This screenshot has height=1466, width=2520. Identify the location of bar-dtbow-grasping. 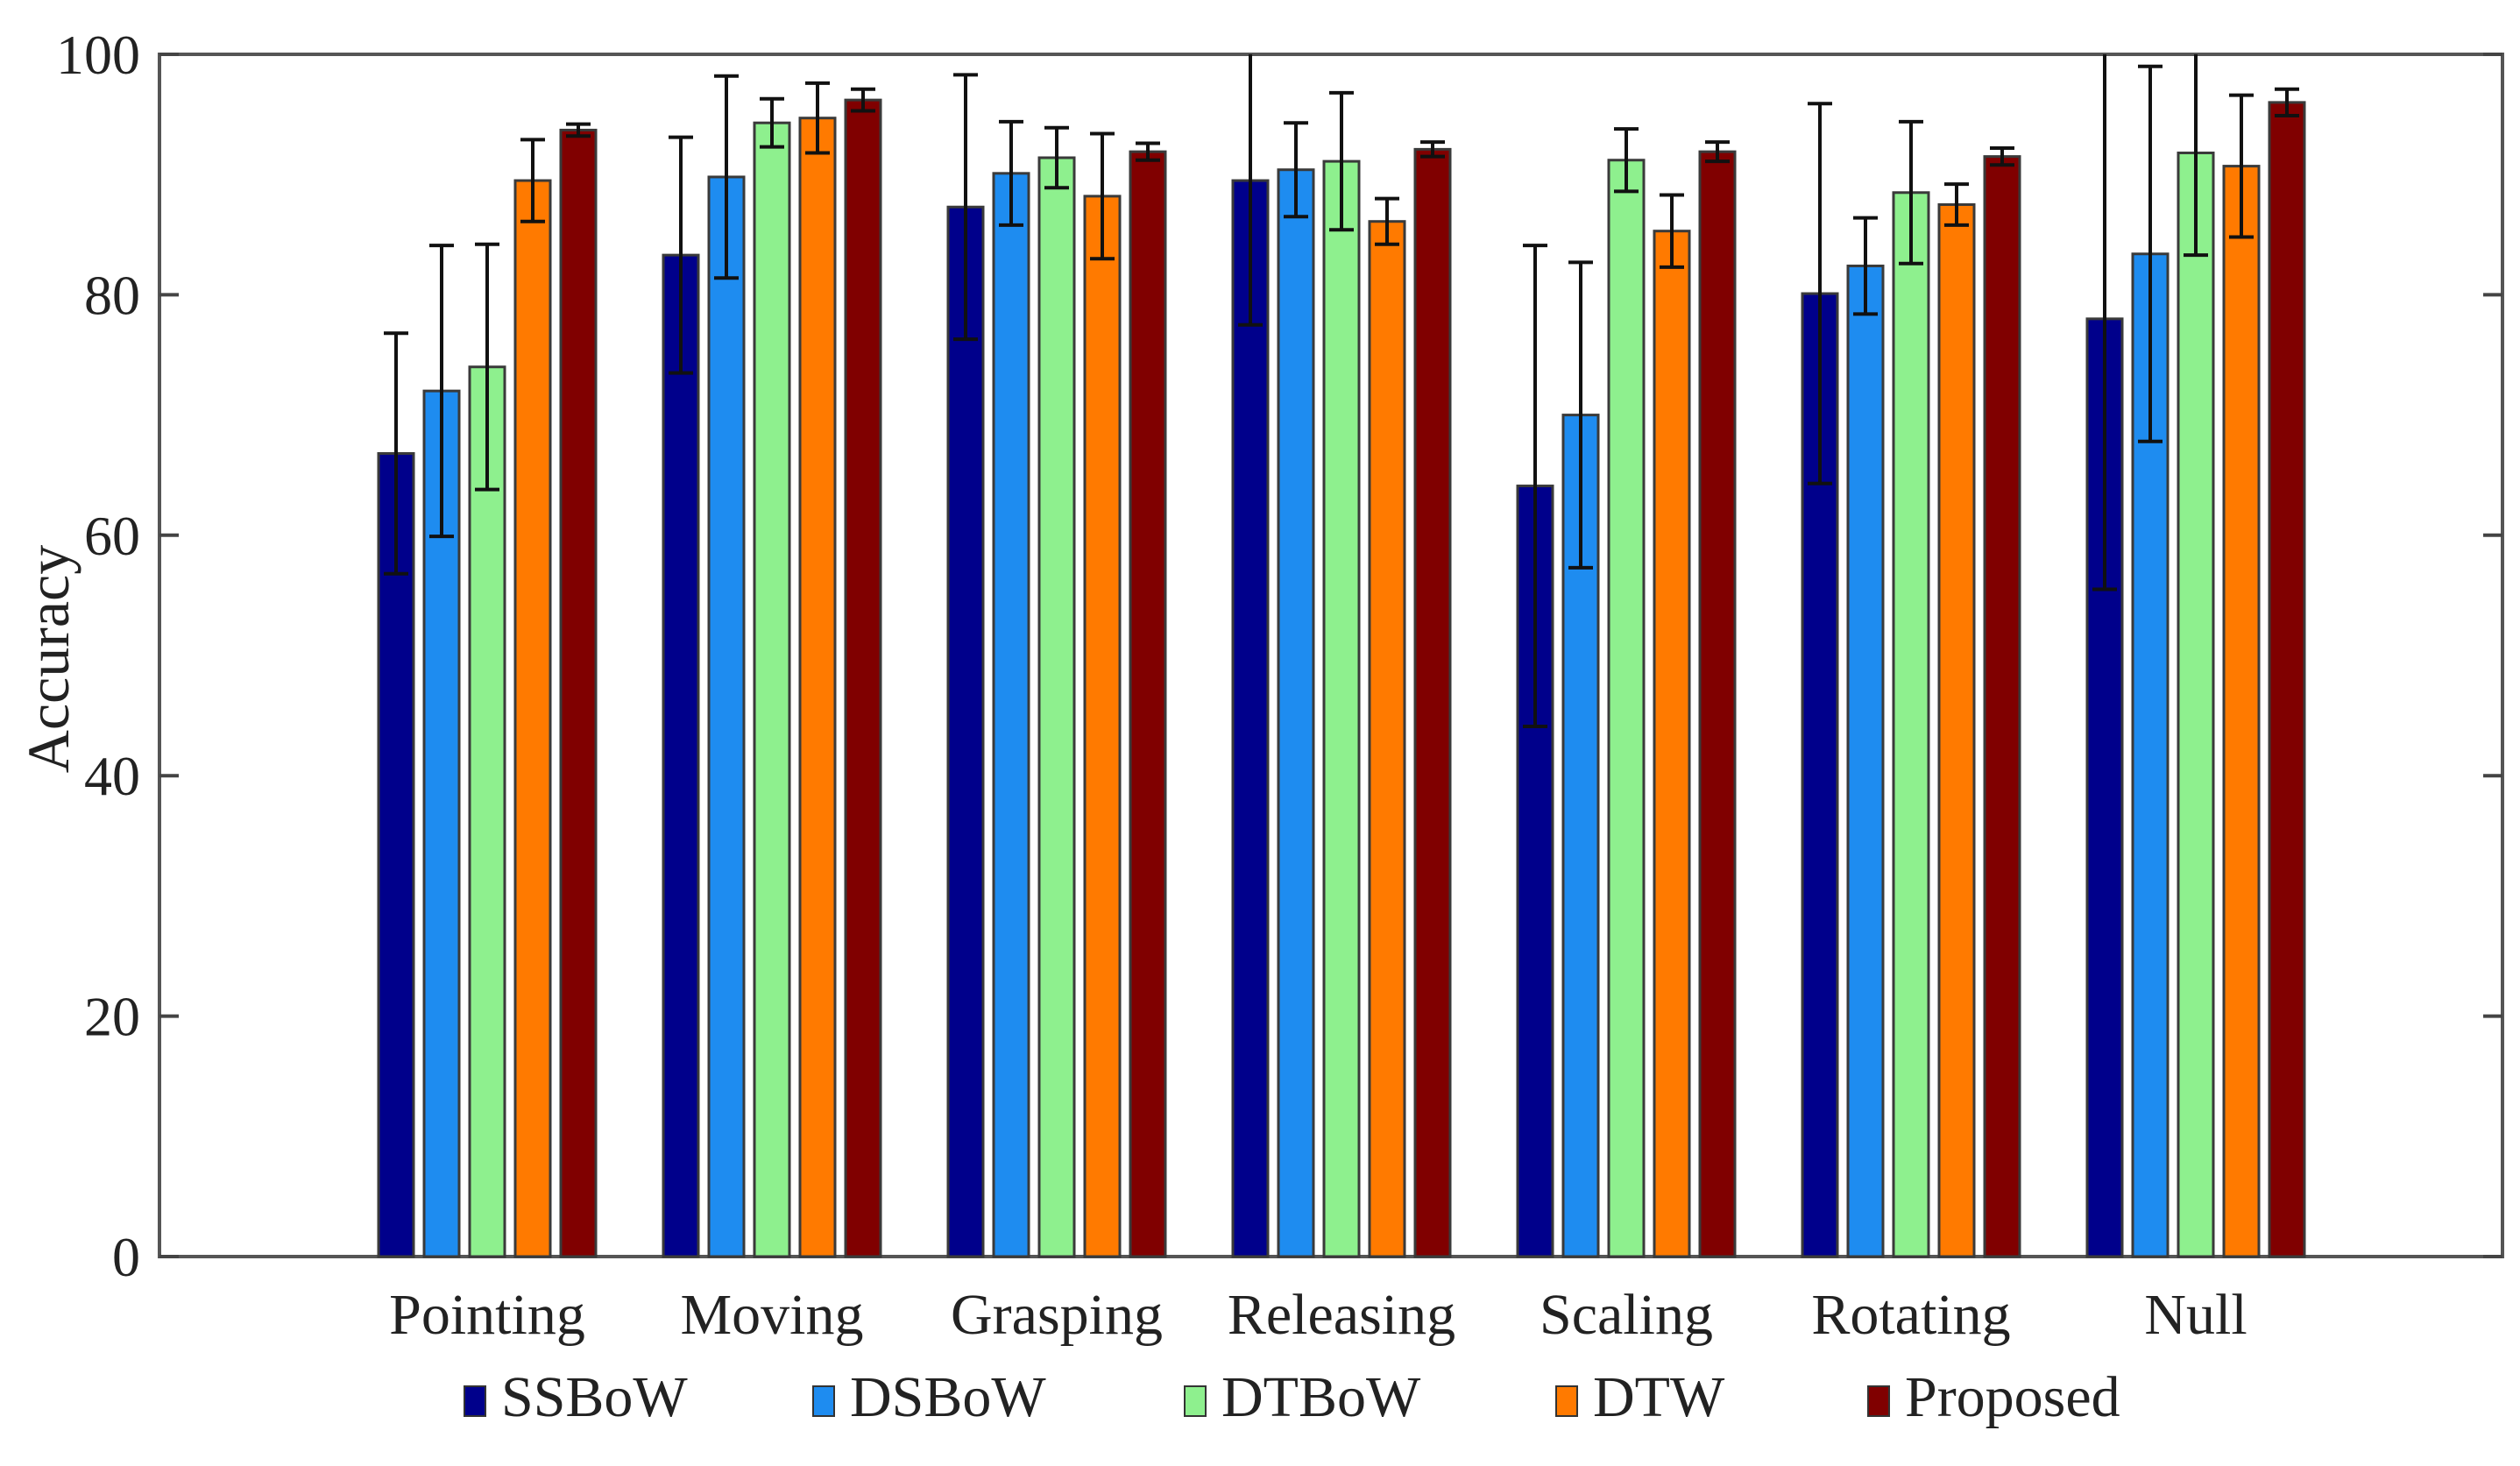
(1056, 707).